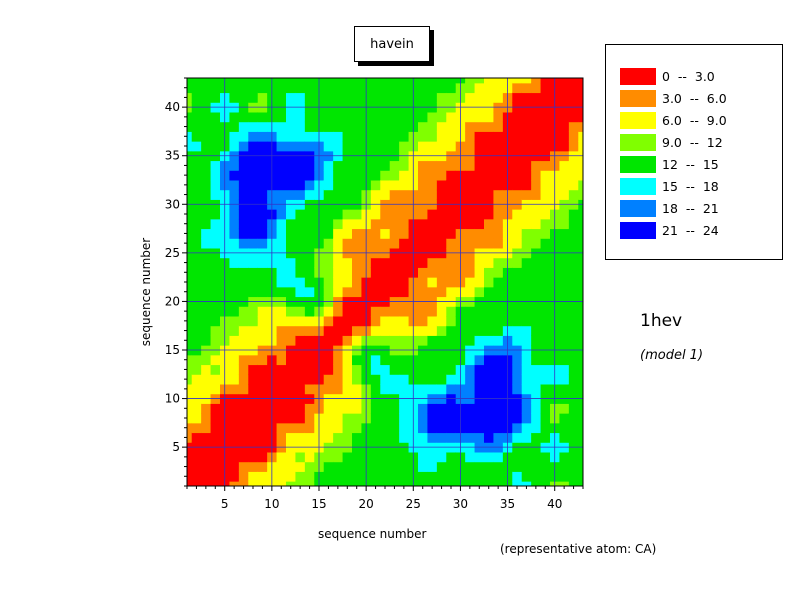  Describe the element at coordinates (578, 549) in the screenshot. I see `representative-atom-label: (representative atom: CA)` at that location.